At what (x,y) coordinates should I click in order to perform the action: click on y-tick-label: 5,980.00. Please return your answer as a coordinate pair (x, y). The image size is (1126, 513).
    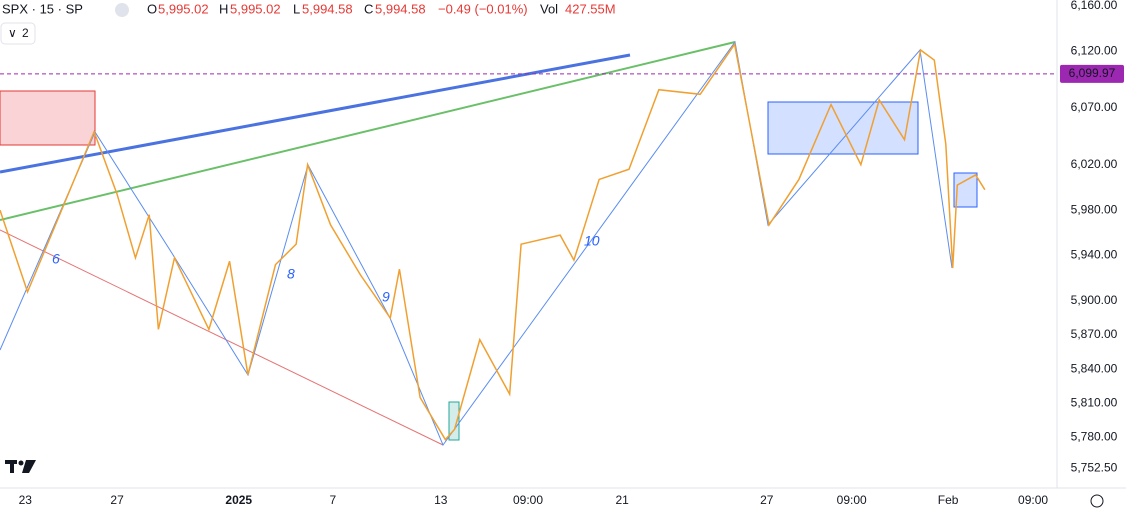
    Looking at the image, I should click on (1094, 209).